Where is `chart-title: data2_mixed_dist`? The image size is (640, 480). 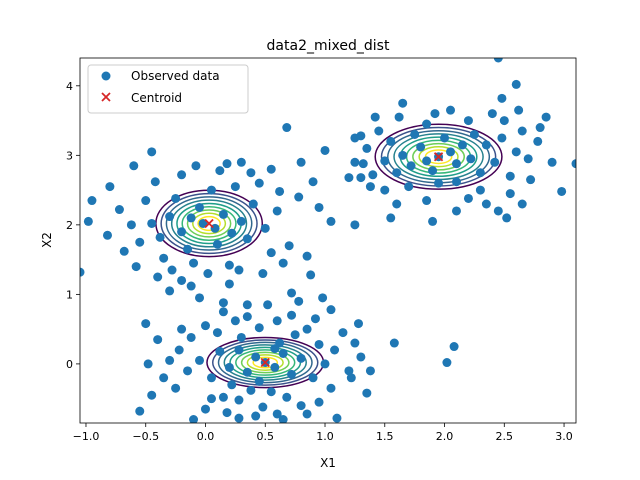 chart-title: data2_mixed_dist is located at coordinates (328, 46).